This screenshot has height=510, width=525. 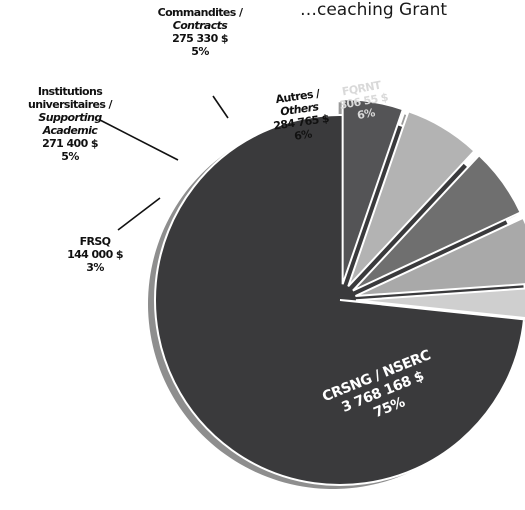 What do you see at coordinates (440, 303) in the screenshot?
I see `pie-slice-frsq` at bounding box center [440, 303].